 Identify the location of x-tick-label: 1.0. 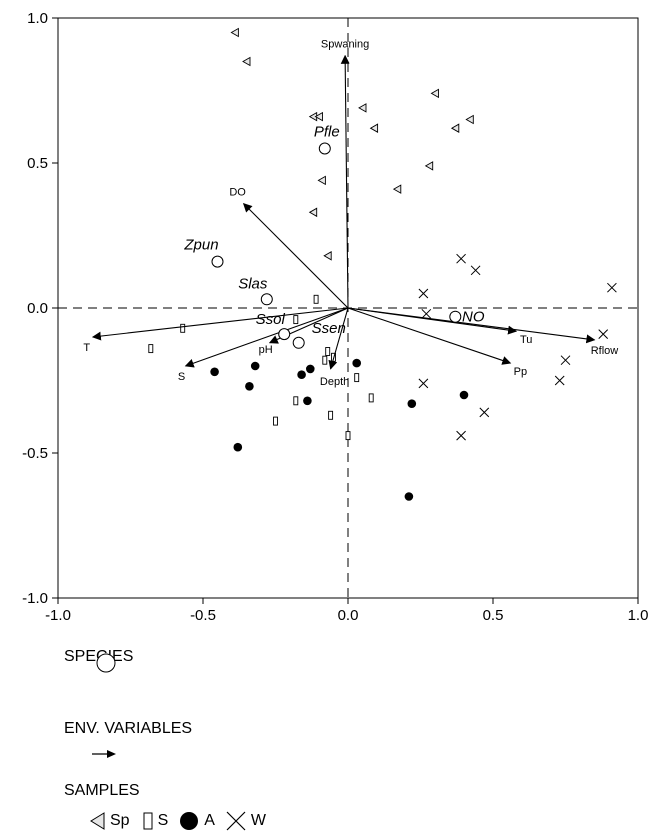
(638, 615).